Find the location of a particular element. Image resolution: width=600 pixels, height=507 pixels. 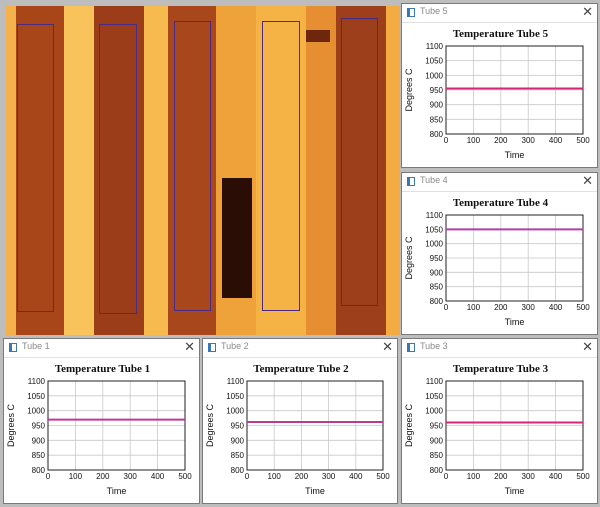

window-titlebar: Tube 5 ✕ is located at coordinates (499, 13).